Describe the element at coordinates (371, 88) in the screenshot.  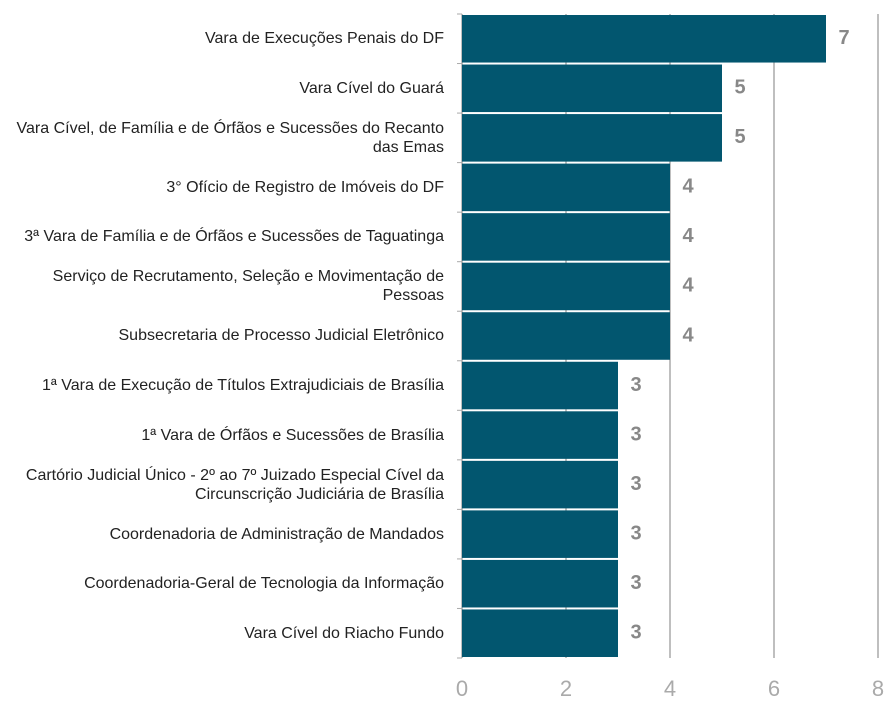
I see `y-tick-label: Vara Cível do Guará` at that location.